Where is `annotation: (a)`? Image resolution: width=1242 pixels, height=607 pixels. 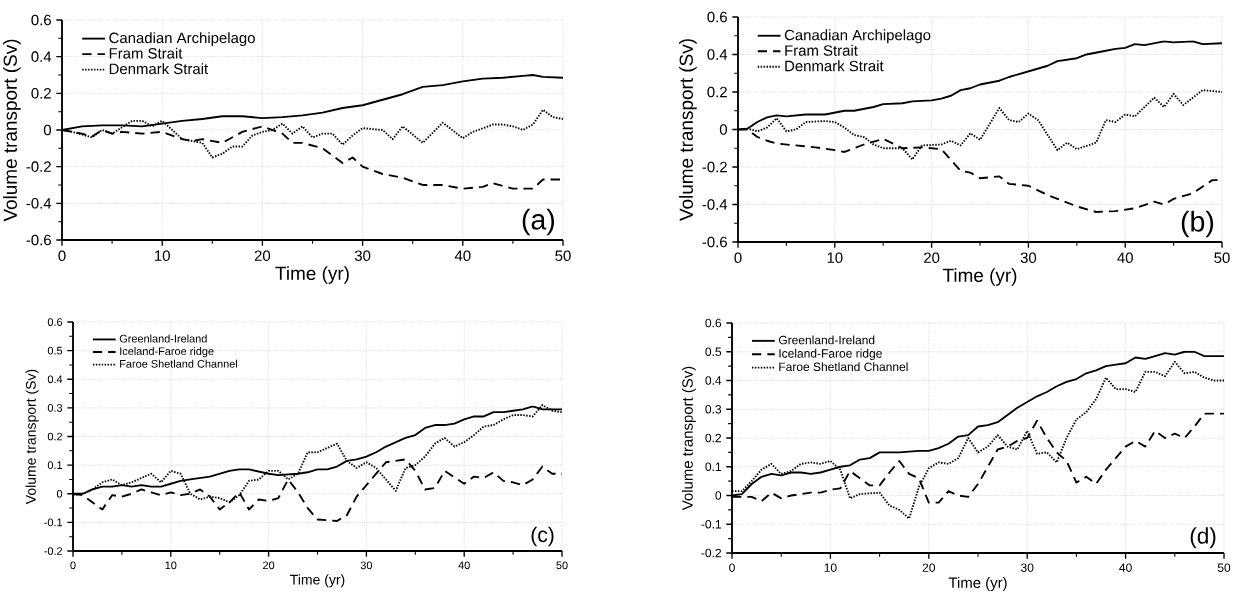 annotation: (a) is located at coordinates (538, 222).